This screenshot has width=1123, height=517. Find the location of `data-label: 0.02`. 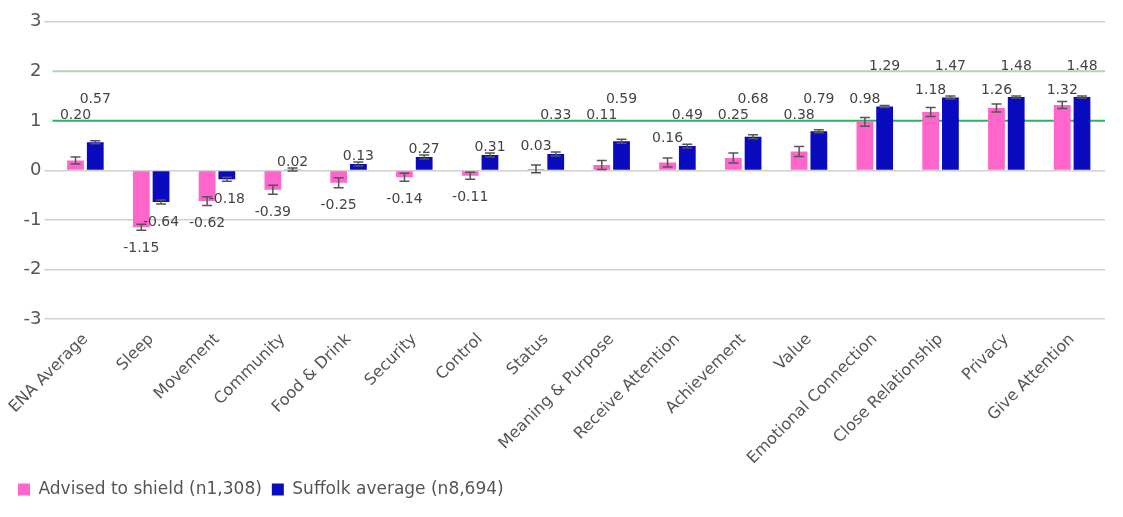

data-label: 0.02 is located at coordinates (293, 160).